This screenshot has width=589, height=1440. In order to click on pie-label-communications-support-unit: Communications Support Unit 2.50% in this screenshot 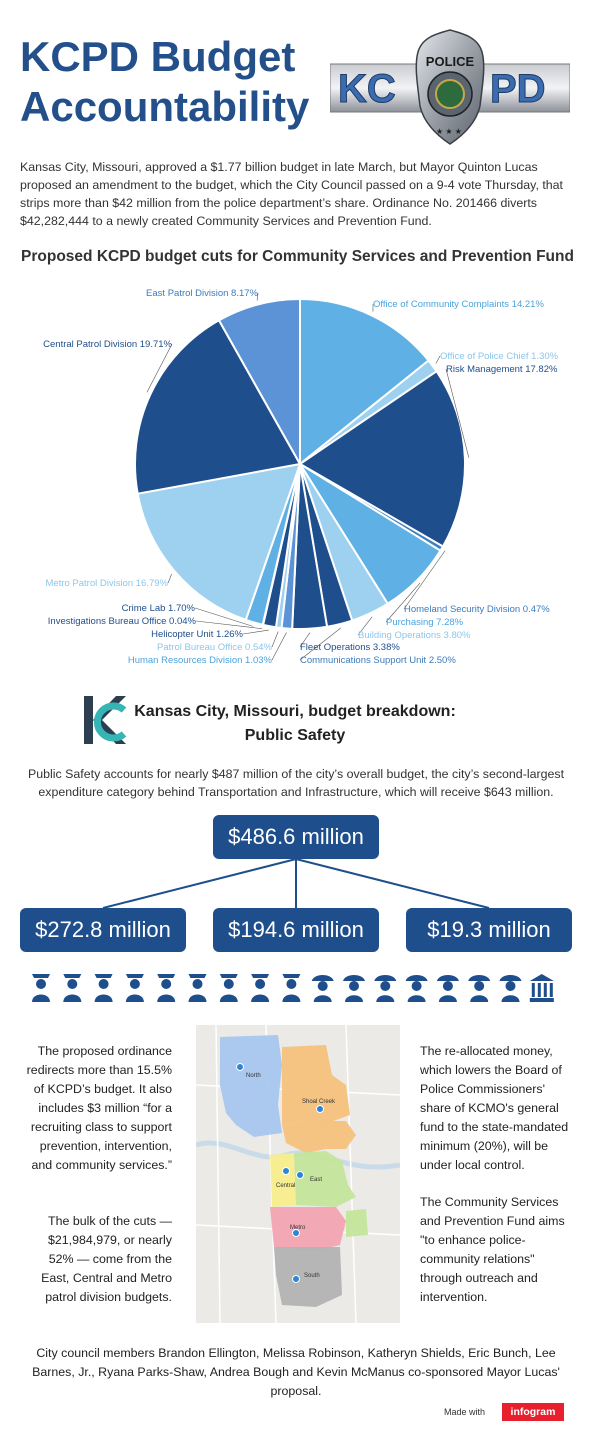, I will do `click(378, 660)`.